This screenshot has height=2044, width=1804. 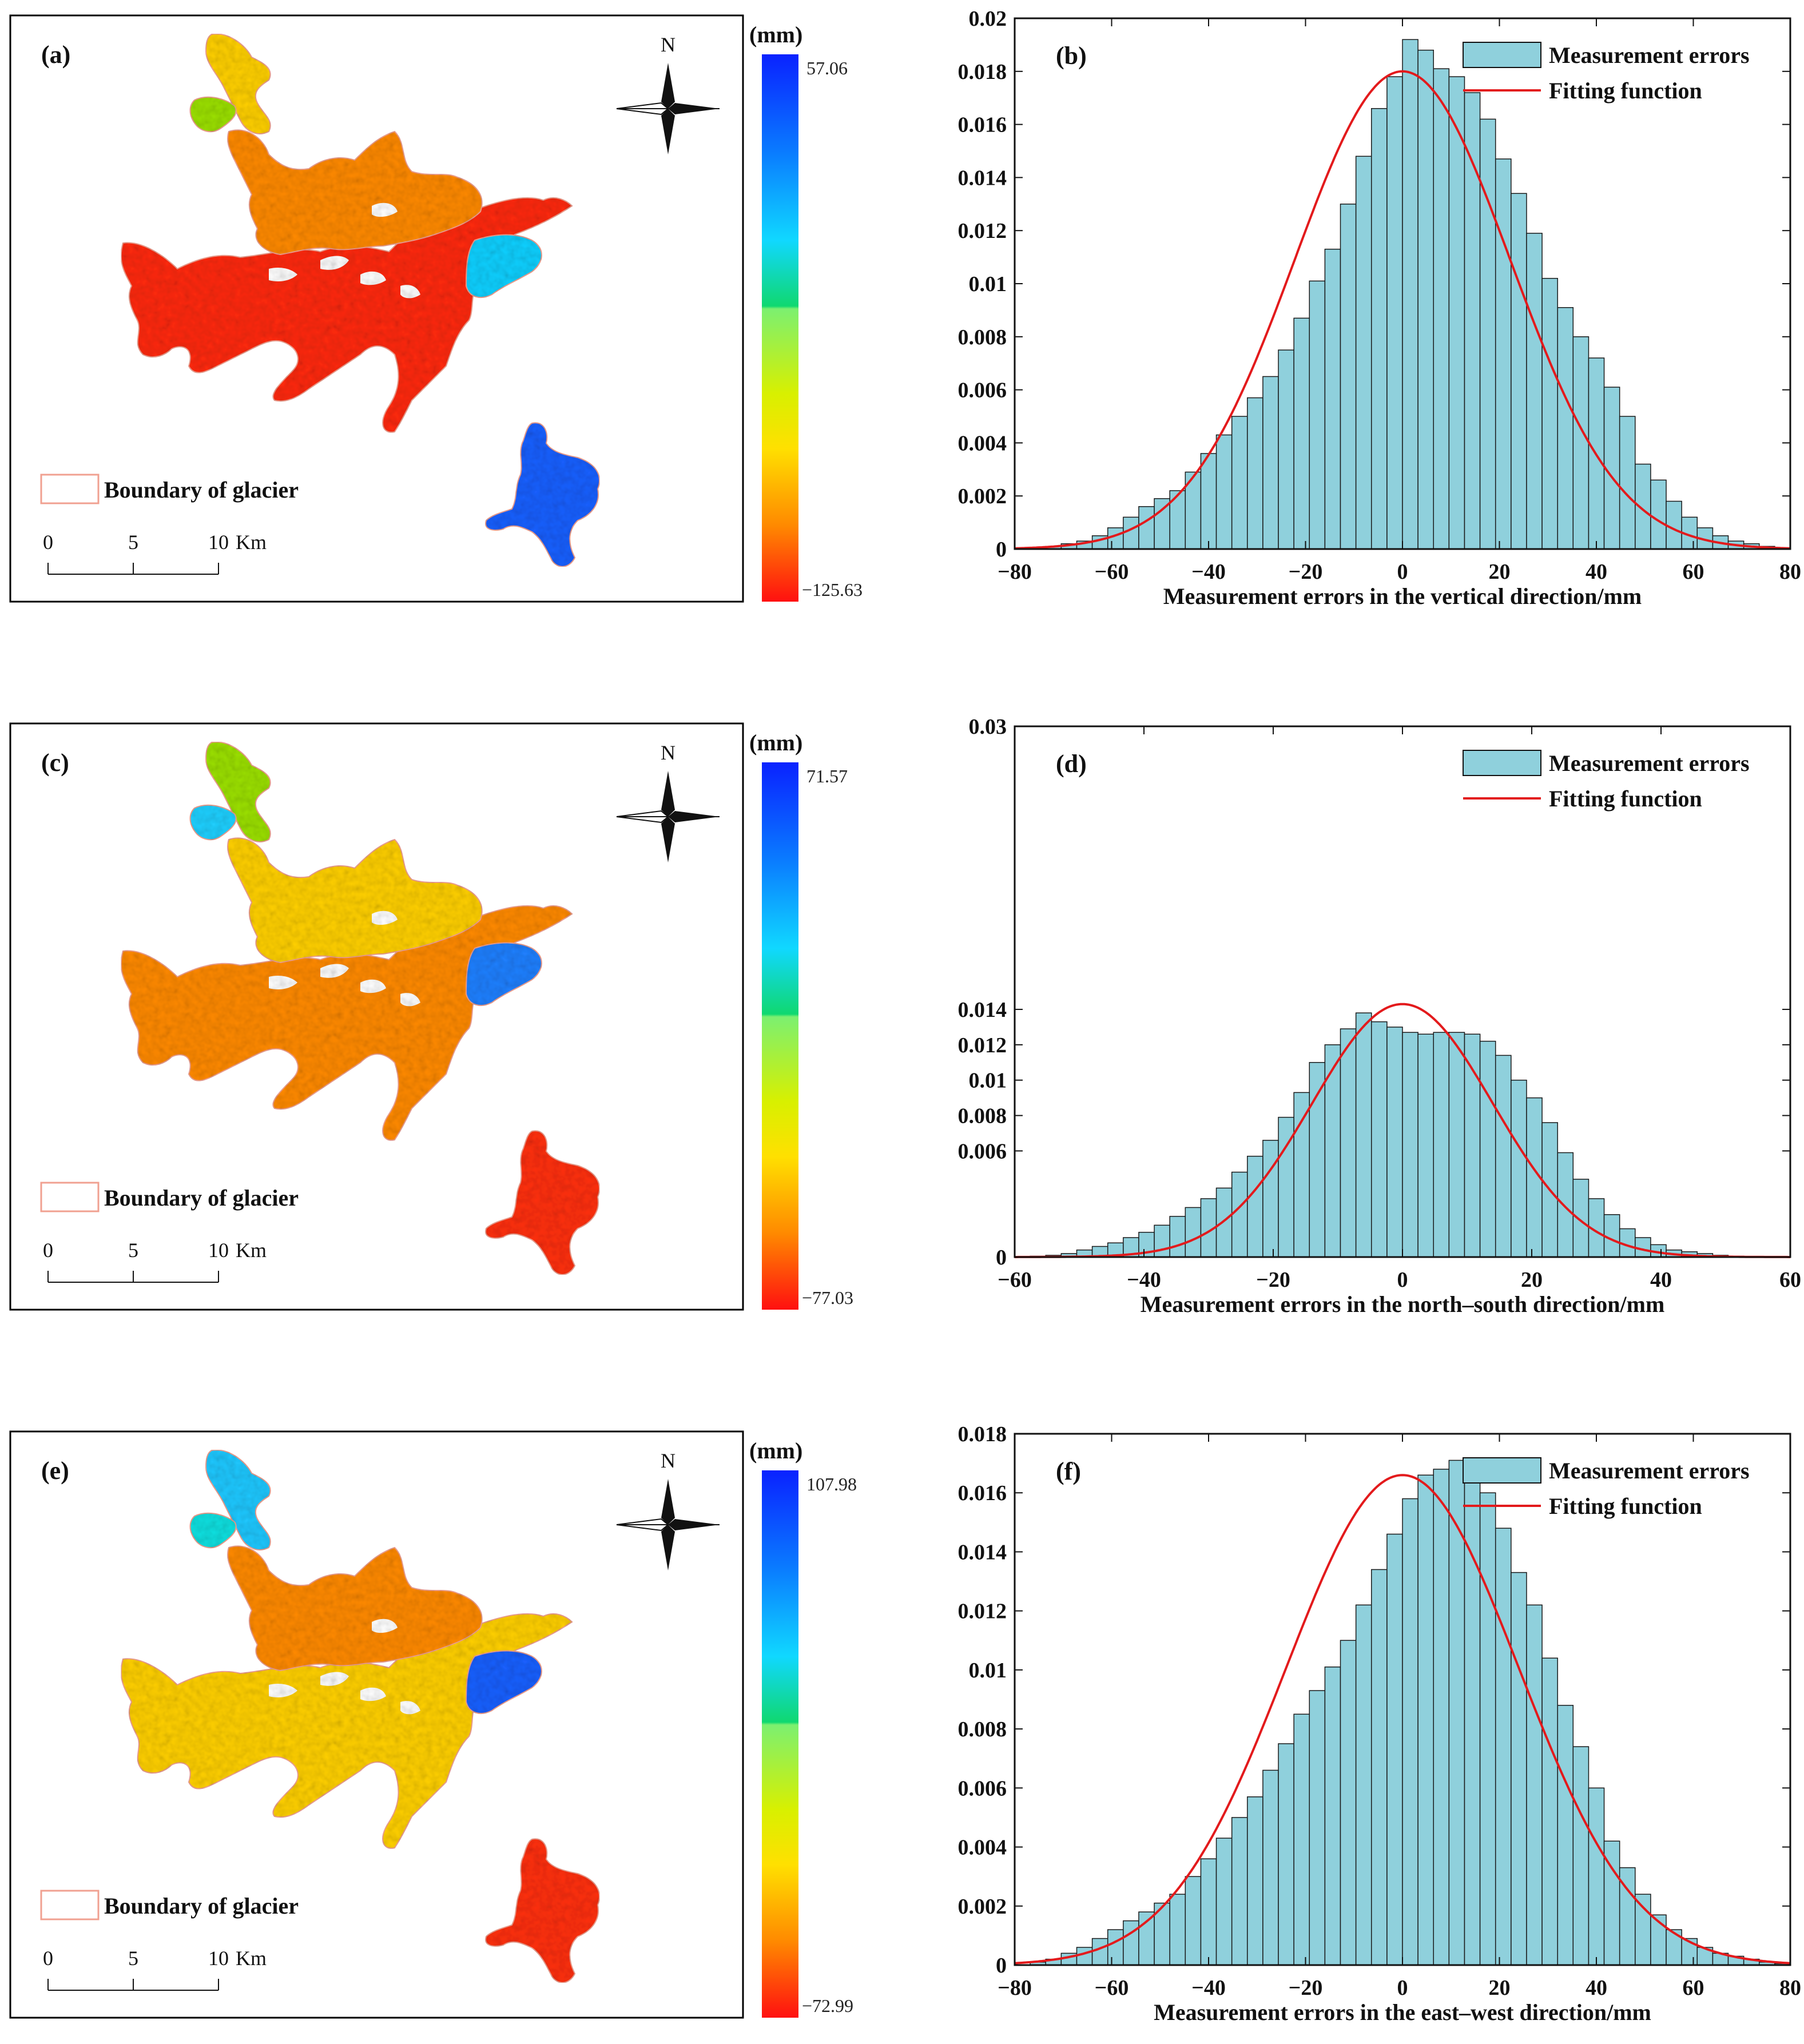 I want to click on fitting-curve, so click(x=1402, y=310).